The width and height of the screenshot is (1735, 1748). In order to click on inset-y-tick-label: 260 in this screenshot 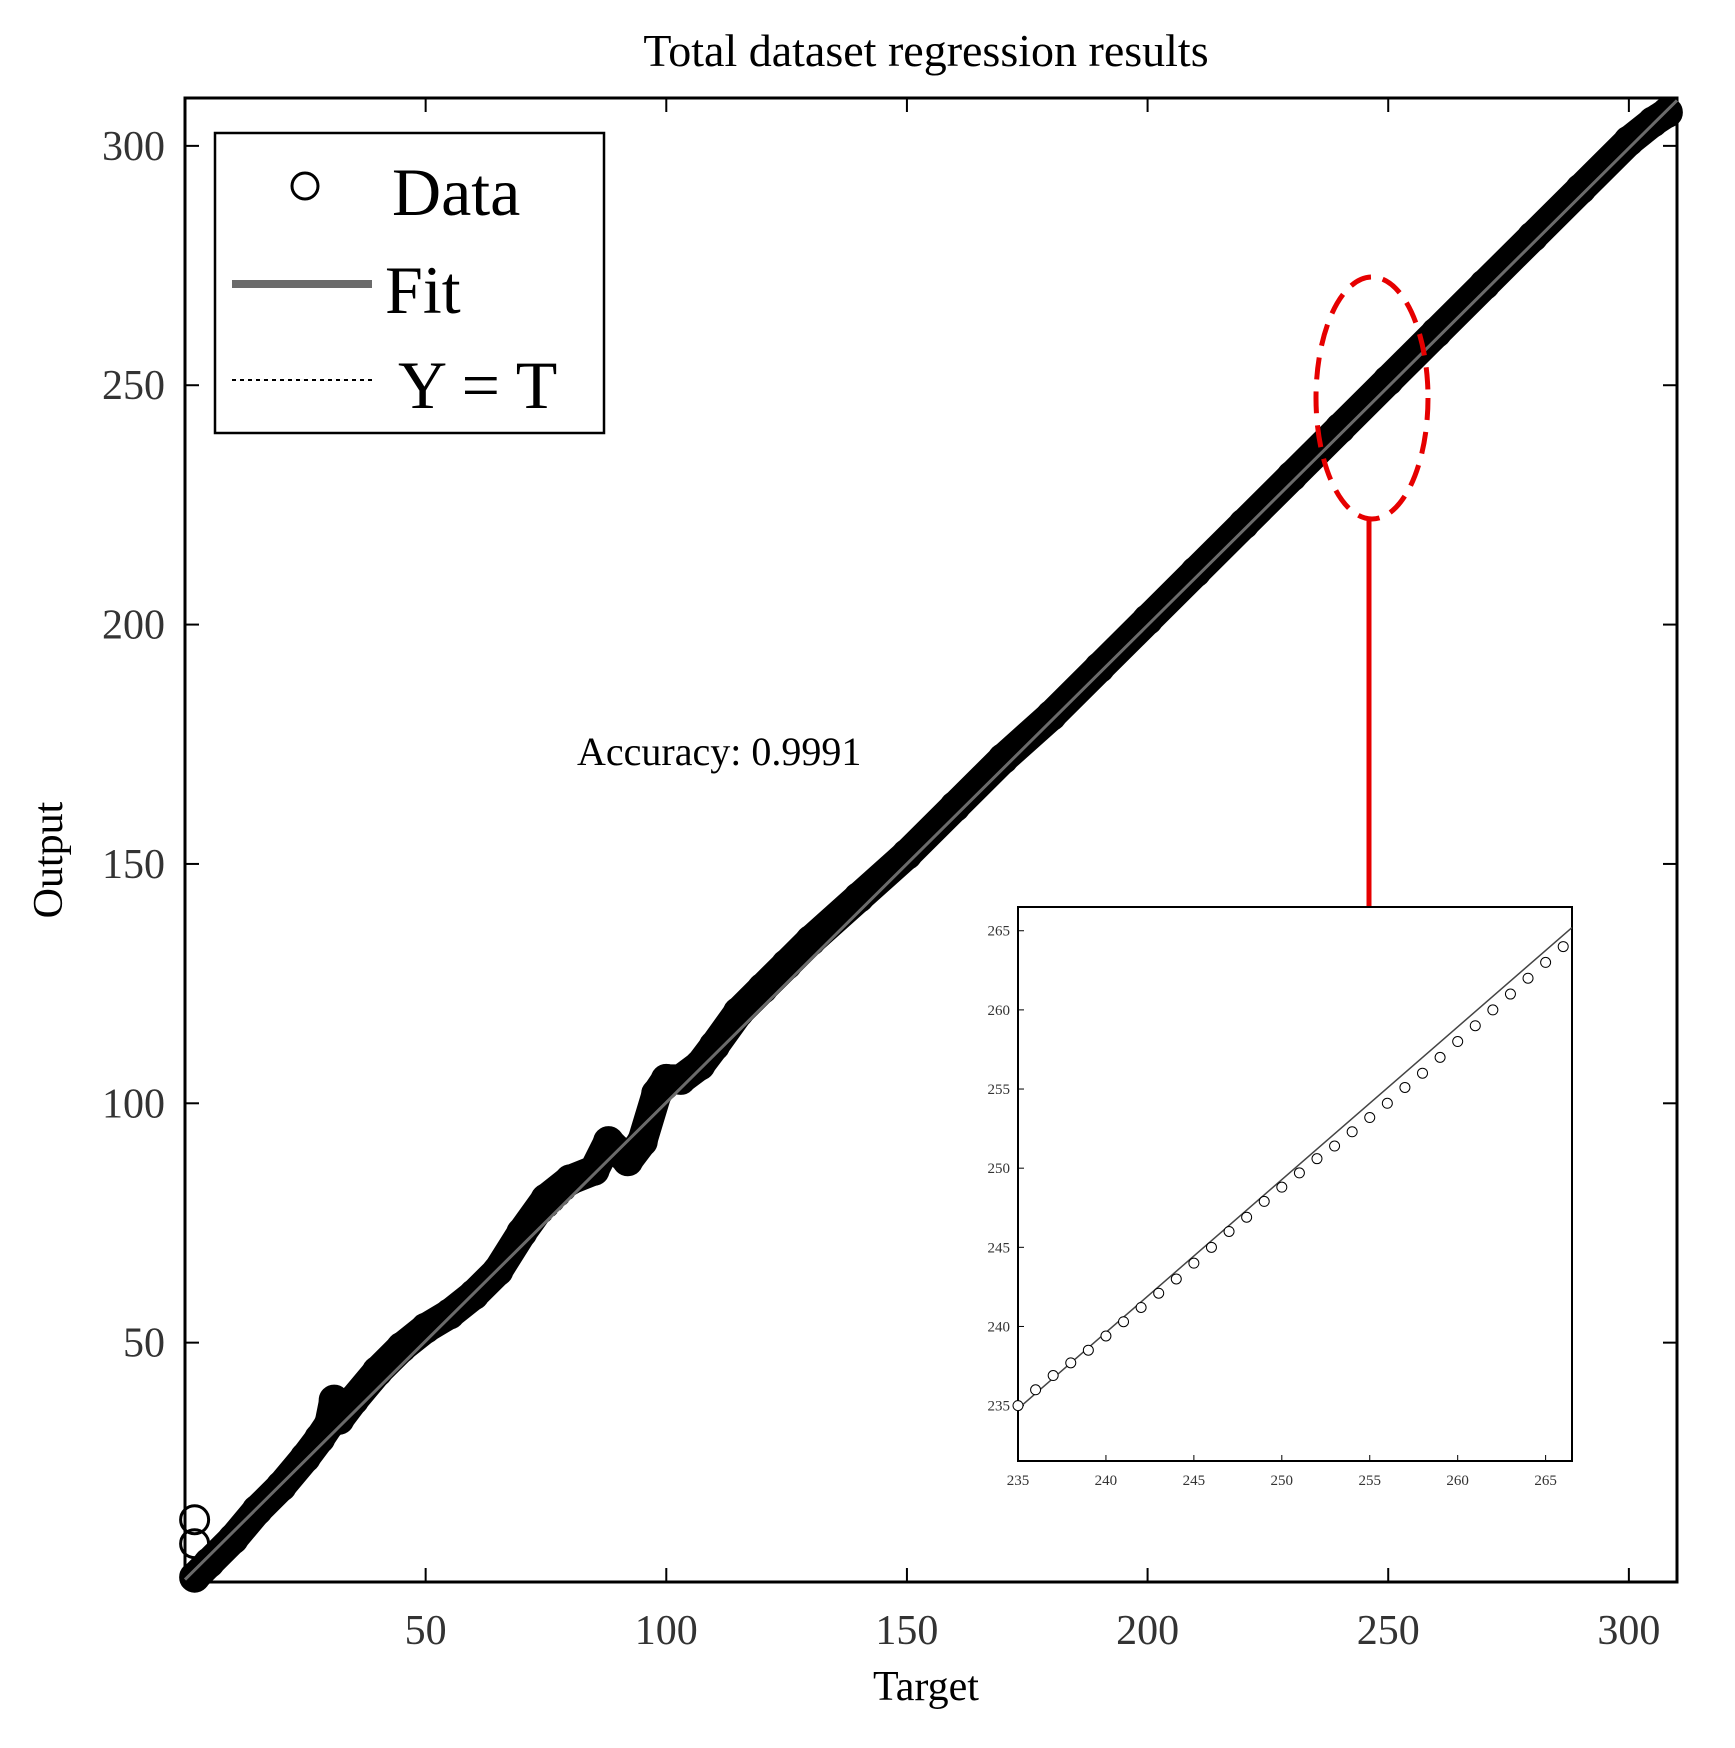, I will do `click(999, 1011)`.